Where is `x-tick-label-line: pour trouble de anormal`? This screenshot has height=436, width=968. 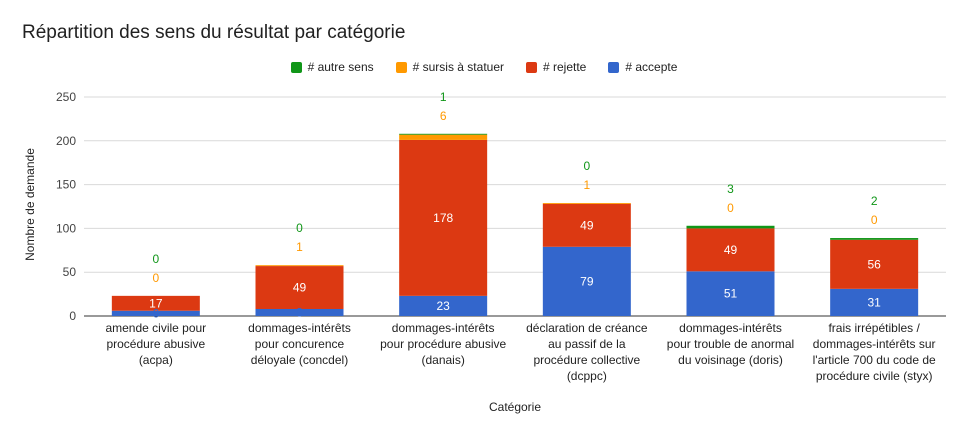
x-tick-label-line: pour trouble de anormal is located at coordinates (730, 344).